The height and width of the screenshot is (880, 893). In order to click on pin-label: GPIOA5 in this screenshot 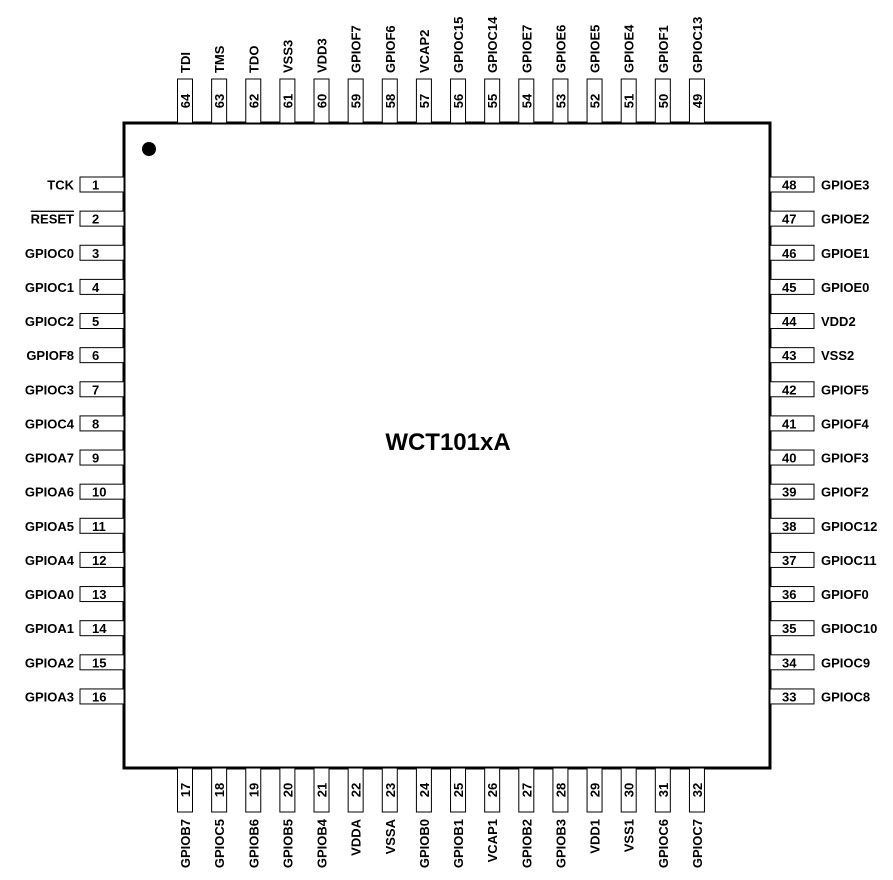, I will do `click(49, 526)`.